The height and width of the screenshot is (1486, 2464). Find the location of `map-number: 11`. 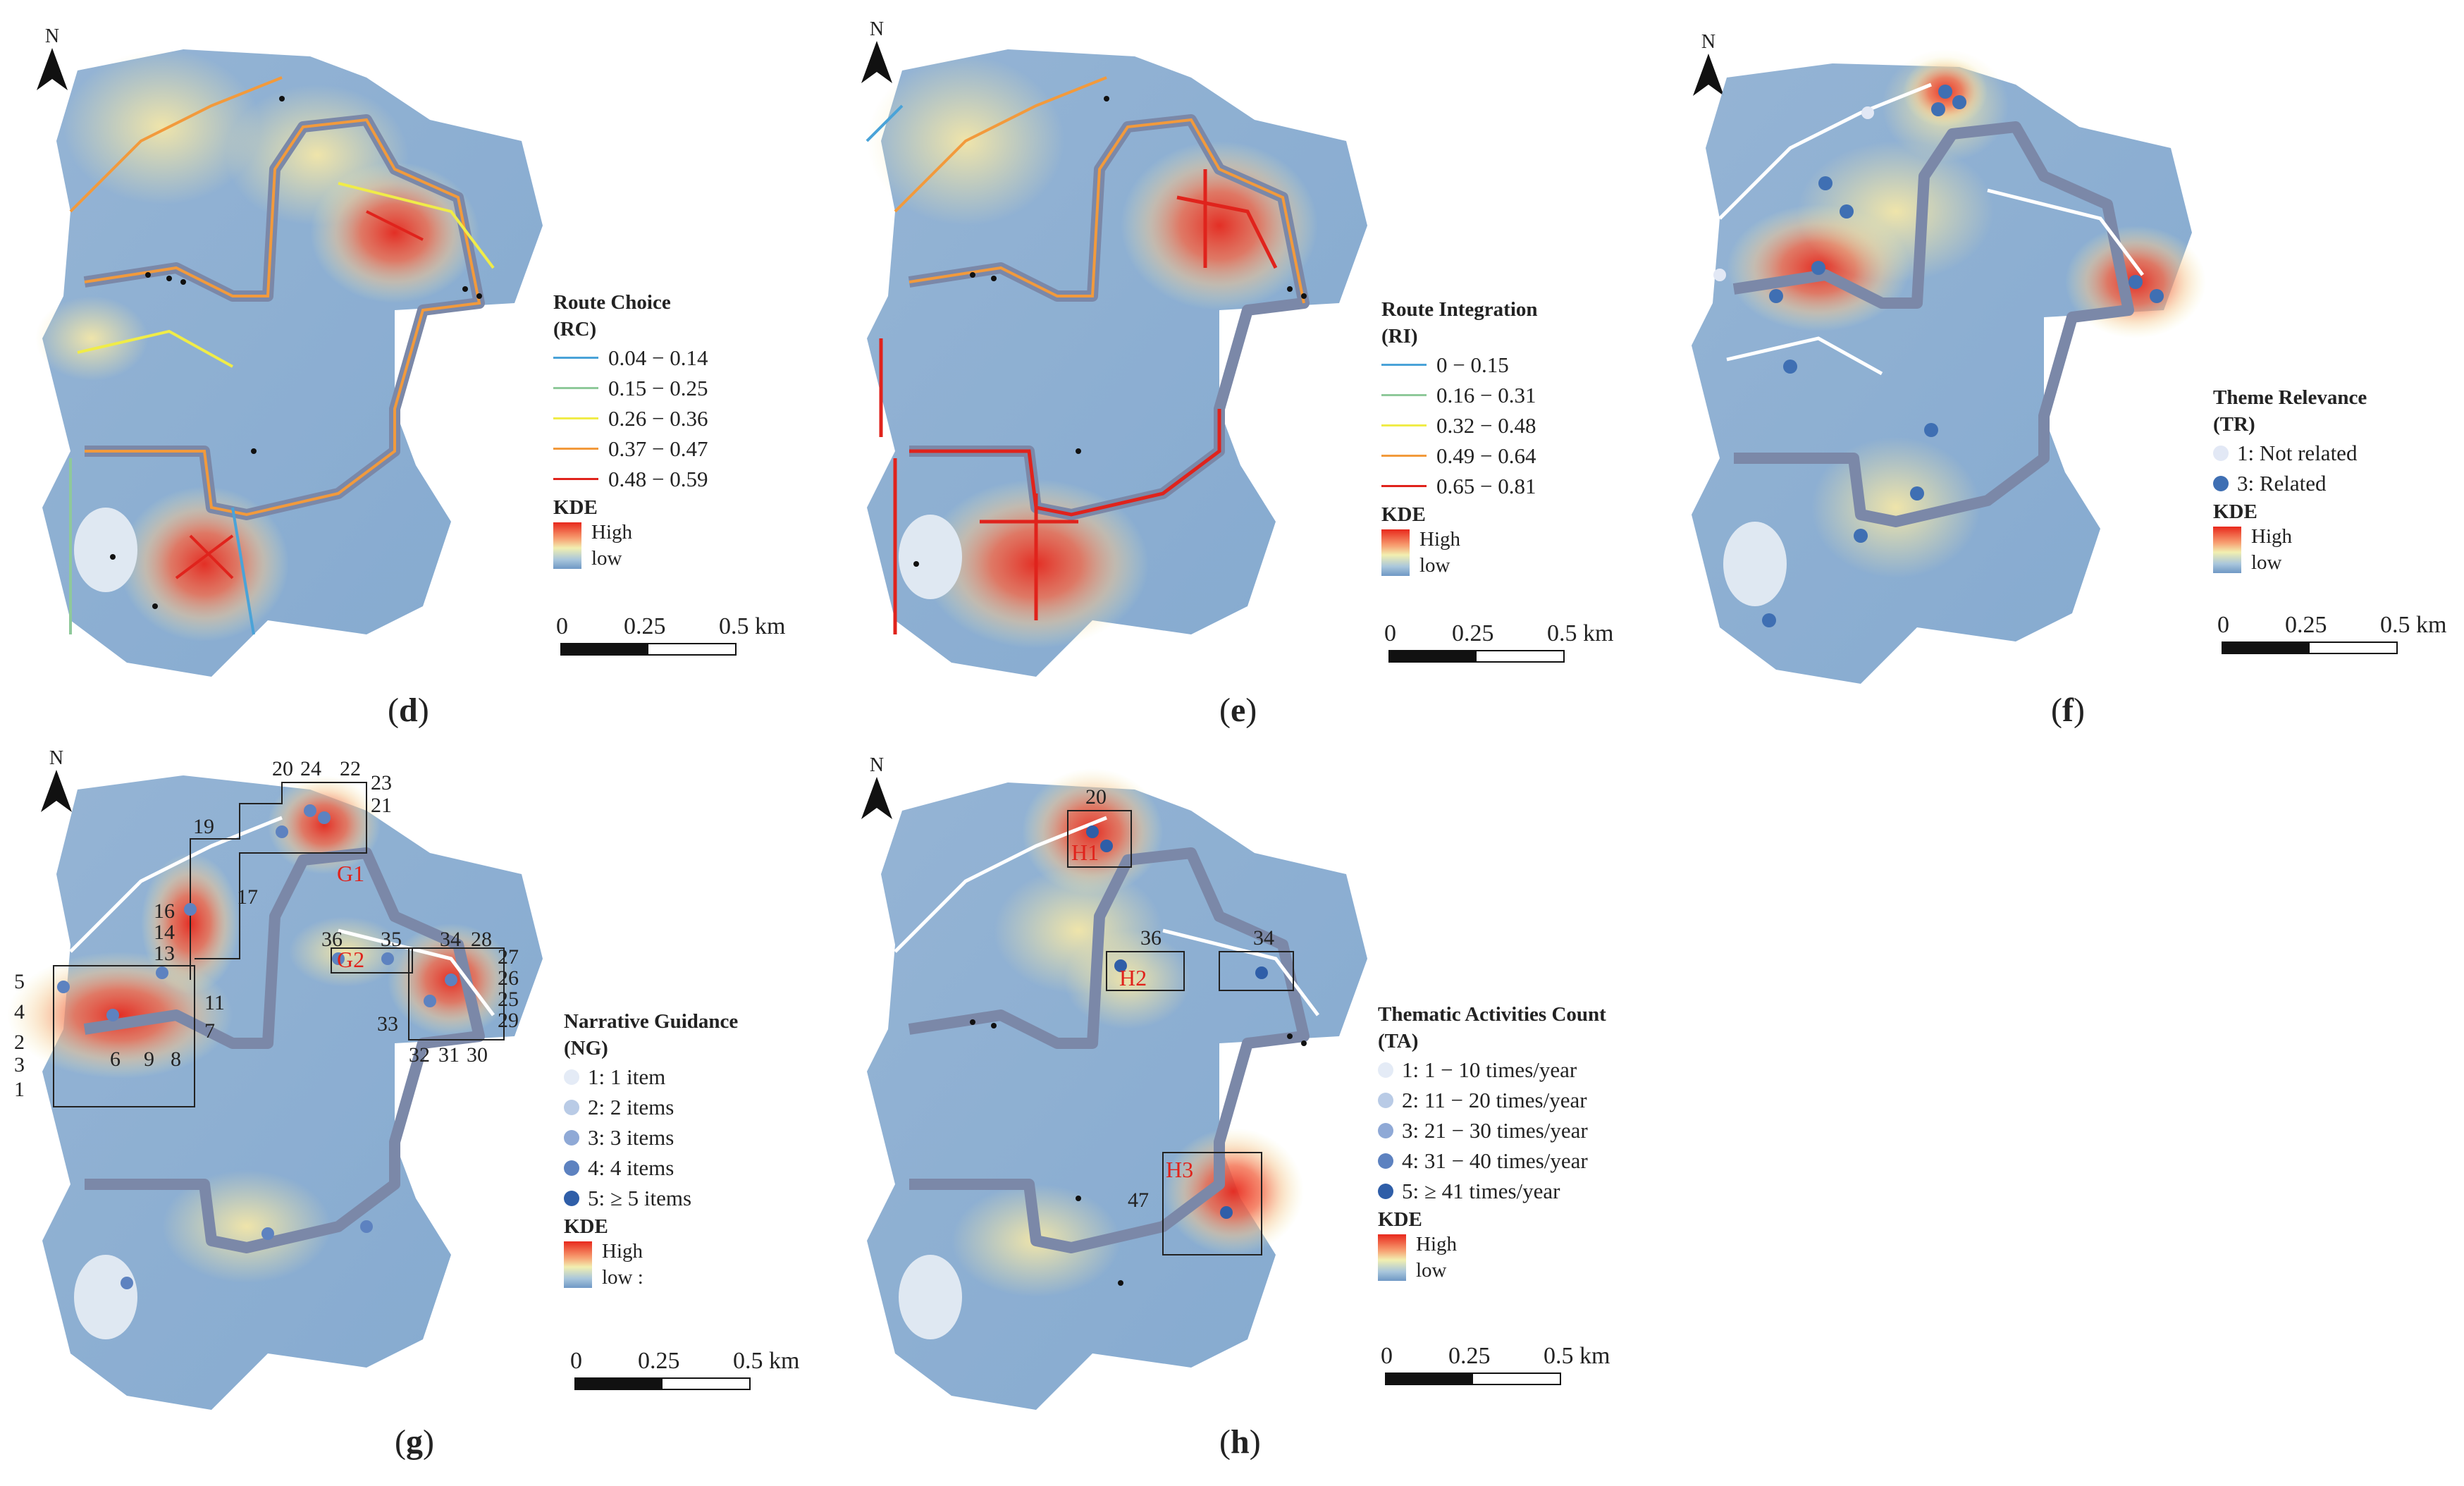

map-number: 11 is located at coordinates (214, 1003).